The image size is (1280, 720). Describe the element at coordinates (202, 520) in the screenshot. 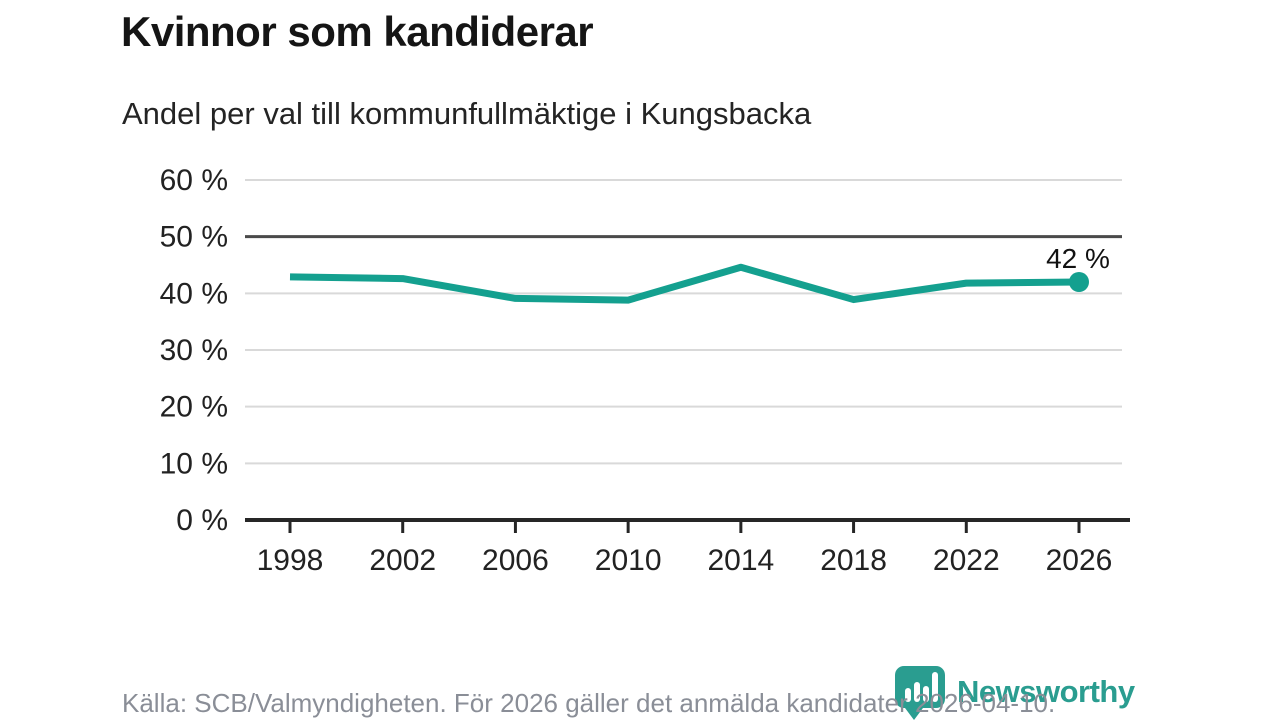

I see `y-axis-label: 0 %` at that location.